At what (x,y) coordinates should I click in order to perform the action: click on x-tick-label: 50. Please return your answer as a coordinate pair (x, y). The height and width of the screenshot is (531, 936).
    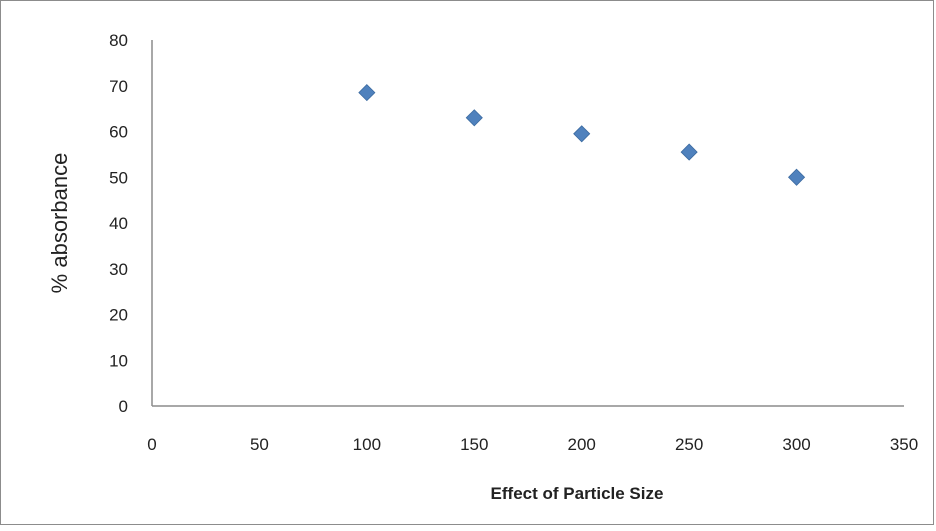
    Looking at the image, I should click on (259, 444).